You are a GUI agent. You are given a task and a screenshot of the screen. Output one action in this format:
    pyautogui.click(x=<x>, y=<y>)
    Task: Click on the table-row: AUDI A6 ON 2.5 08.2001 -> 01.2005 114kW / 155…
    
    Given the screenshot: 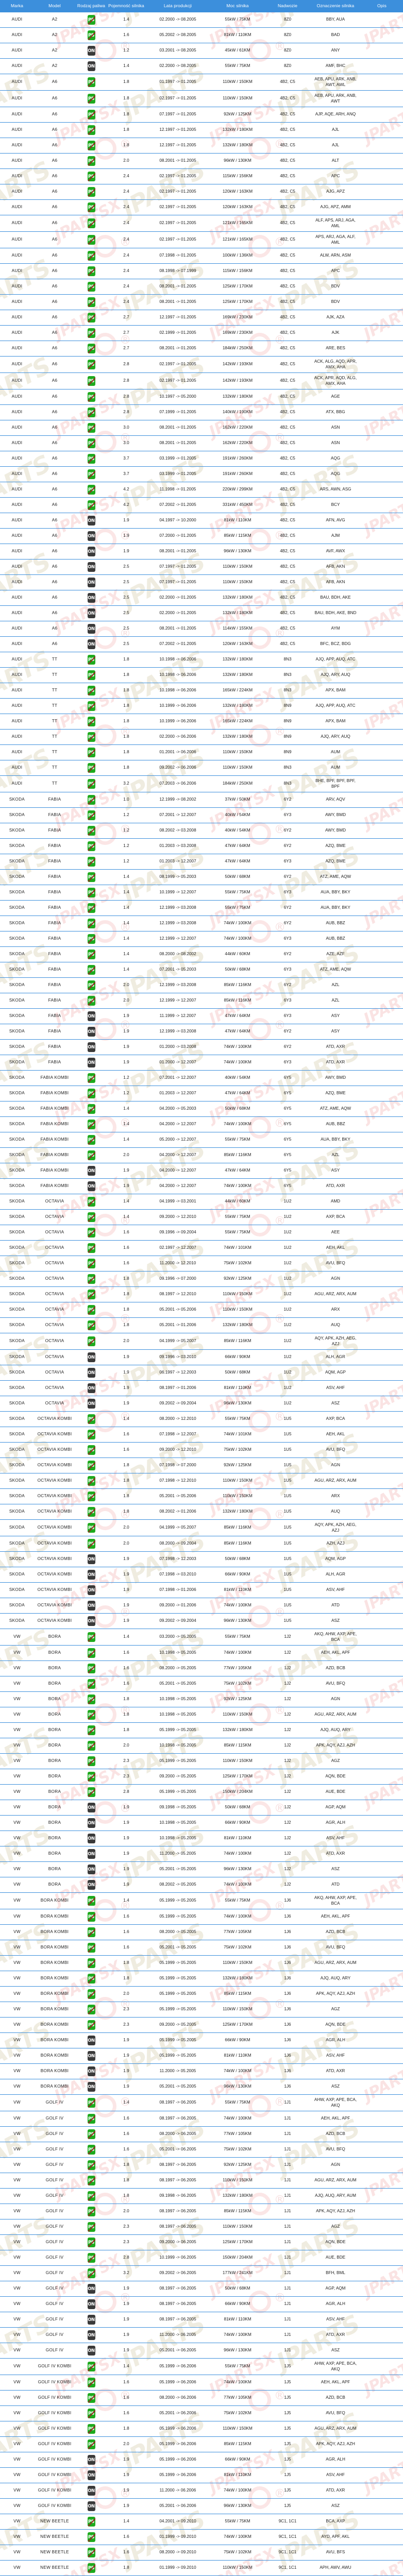 What is the action you would take?
    pyautogui.click(x=202, y=629)
    